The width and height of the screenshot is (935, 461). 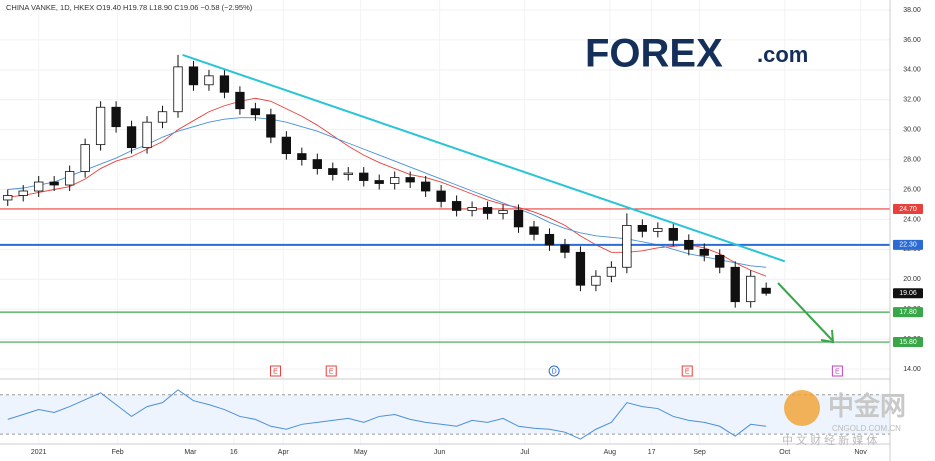 I want to click on x-tick-label: Mar, so click(x=190, y=452).